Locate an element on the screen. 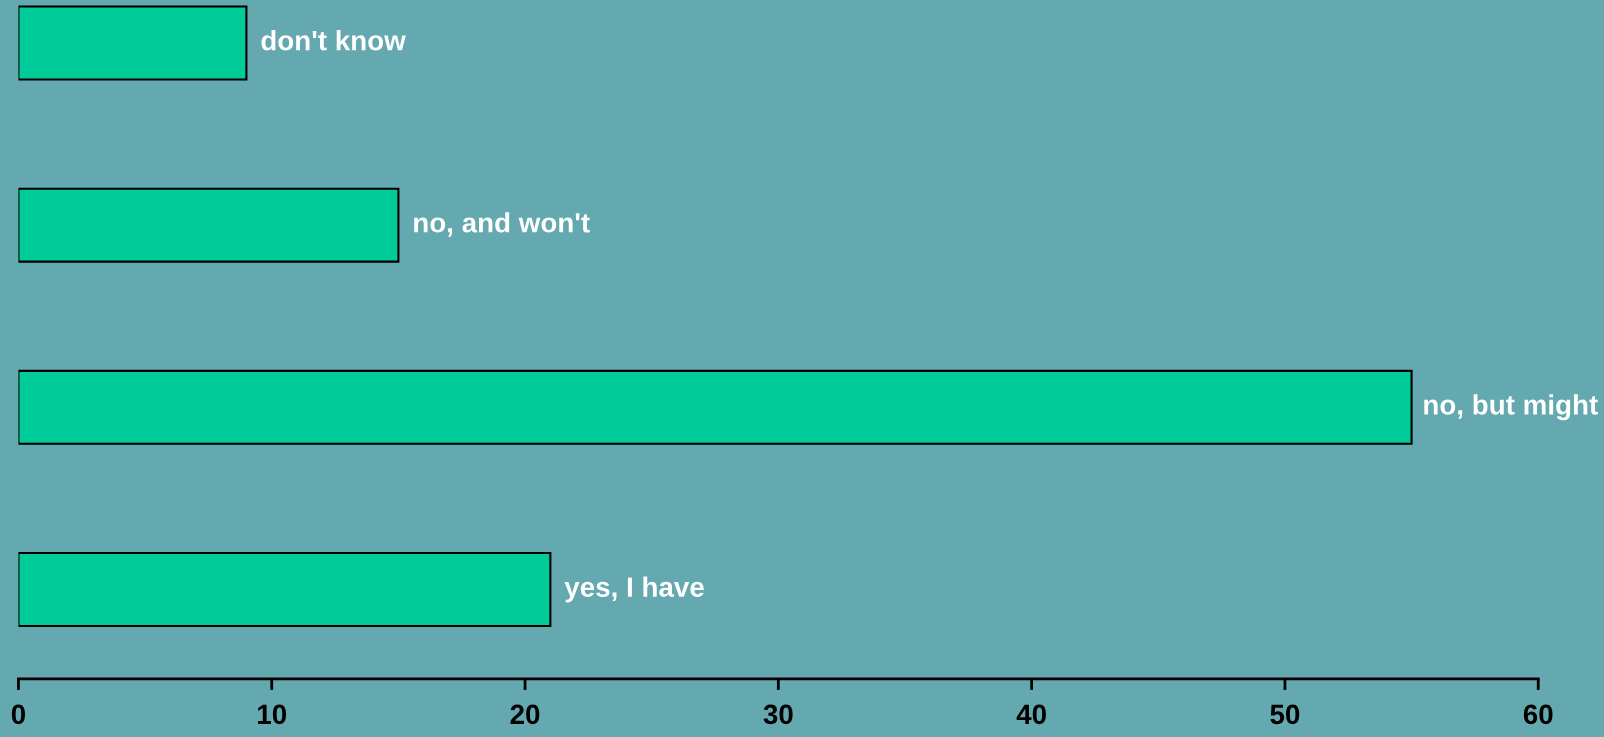  x-tick-label: 60 is located at coordinates (1538, 714).